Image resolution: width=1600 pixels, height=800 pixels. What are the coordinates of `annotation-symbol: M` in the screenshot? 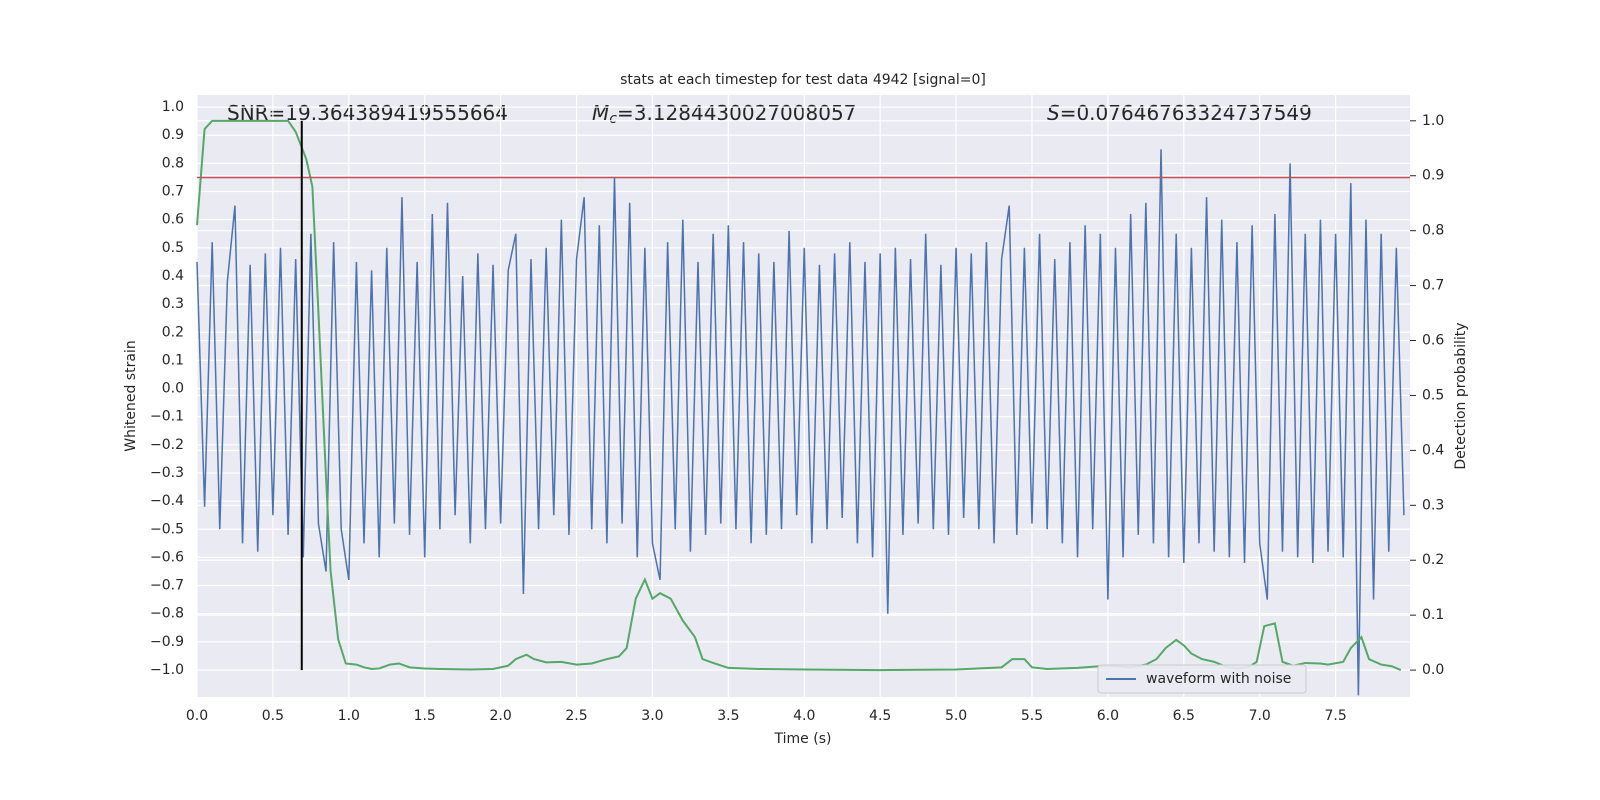 It's located at (600, 113).